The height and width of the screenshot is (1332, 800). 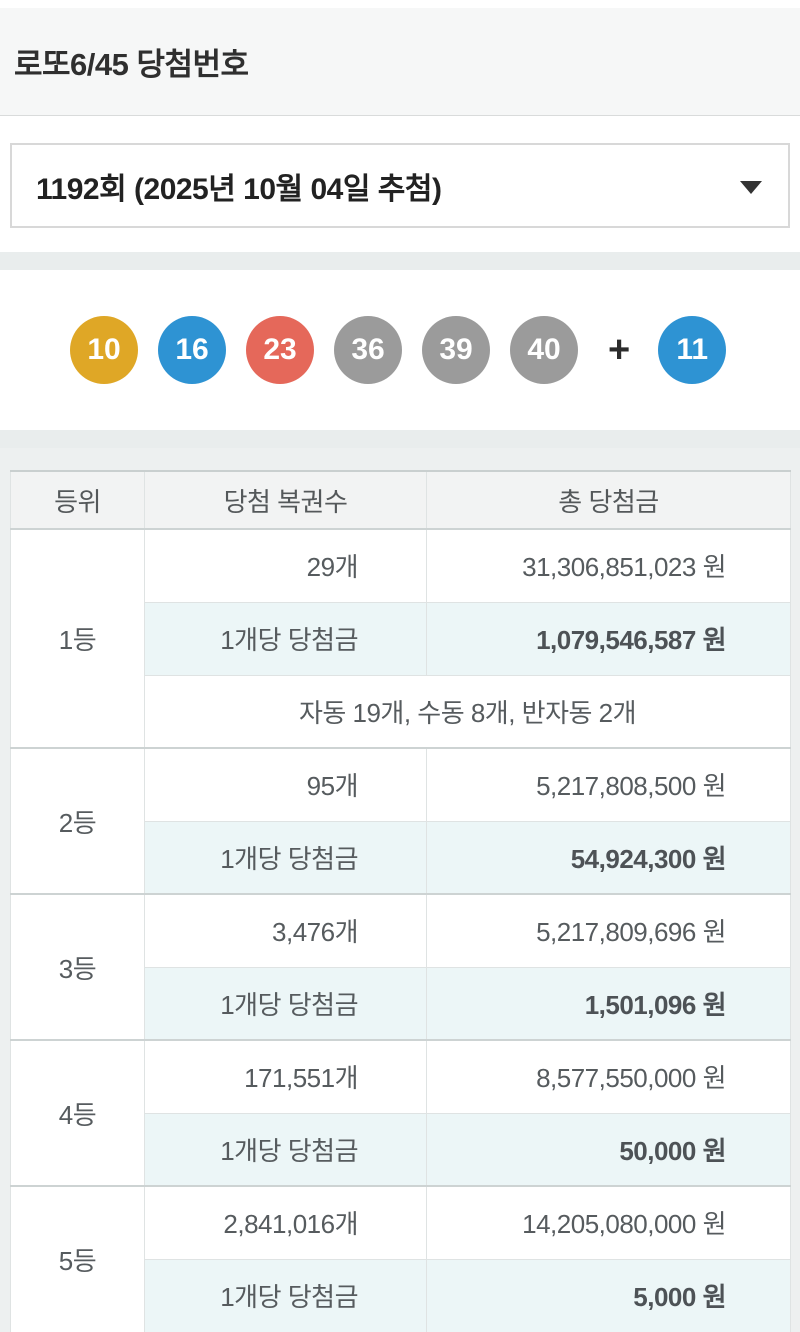 What do you see at coordinates (368, 350) in the screenshot?
I see `lotto-ball-4: 36` at bounding box center [368, 350].